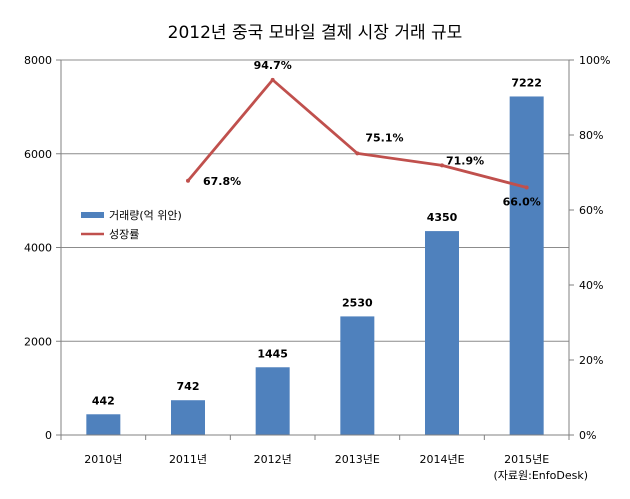 The height and width of the screenshot is (499, 630). What do you see at coordinates (442, 217) in the screenshot?
I see `bar-value-label: 4350` at bounding box center [442, 217].